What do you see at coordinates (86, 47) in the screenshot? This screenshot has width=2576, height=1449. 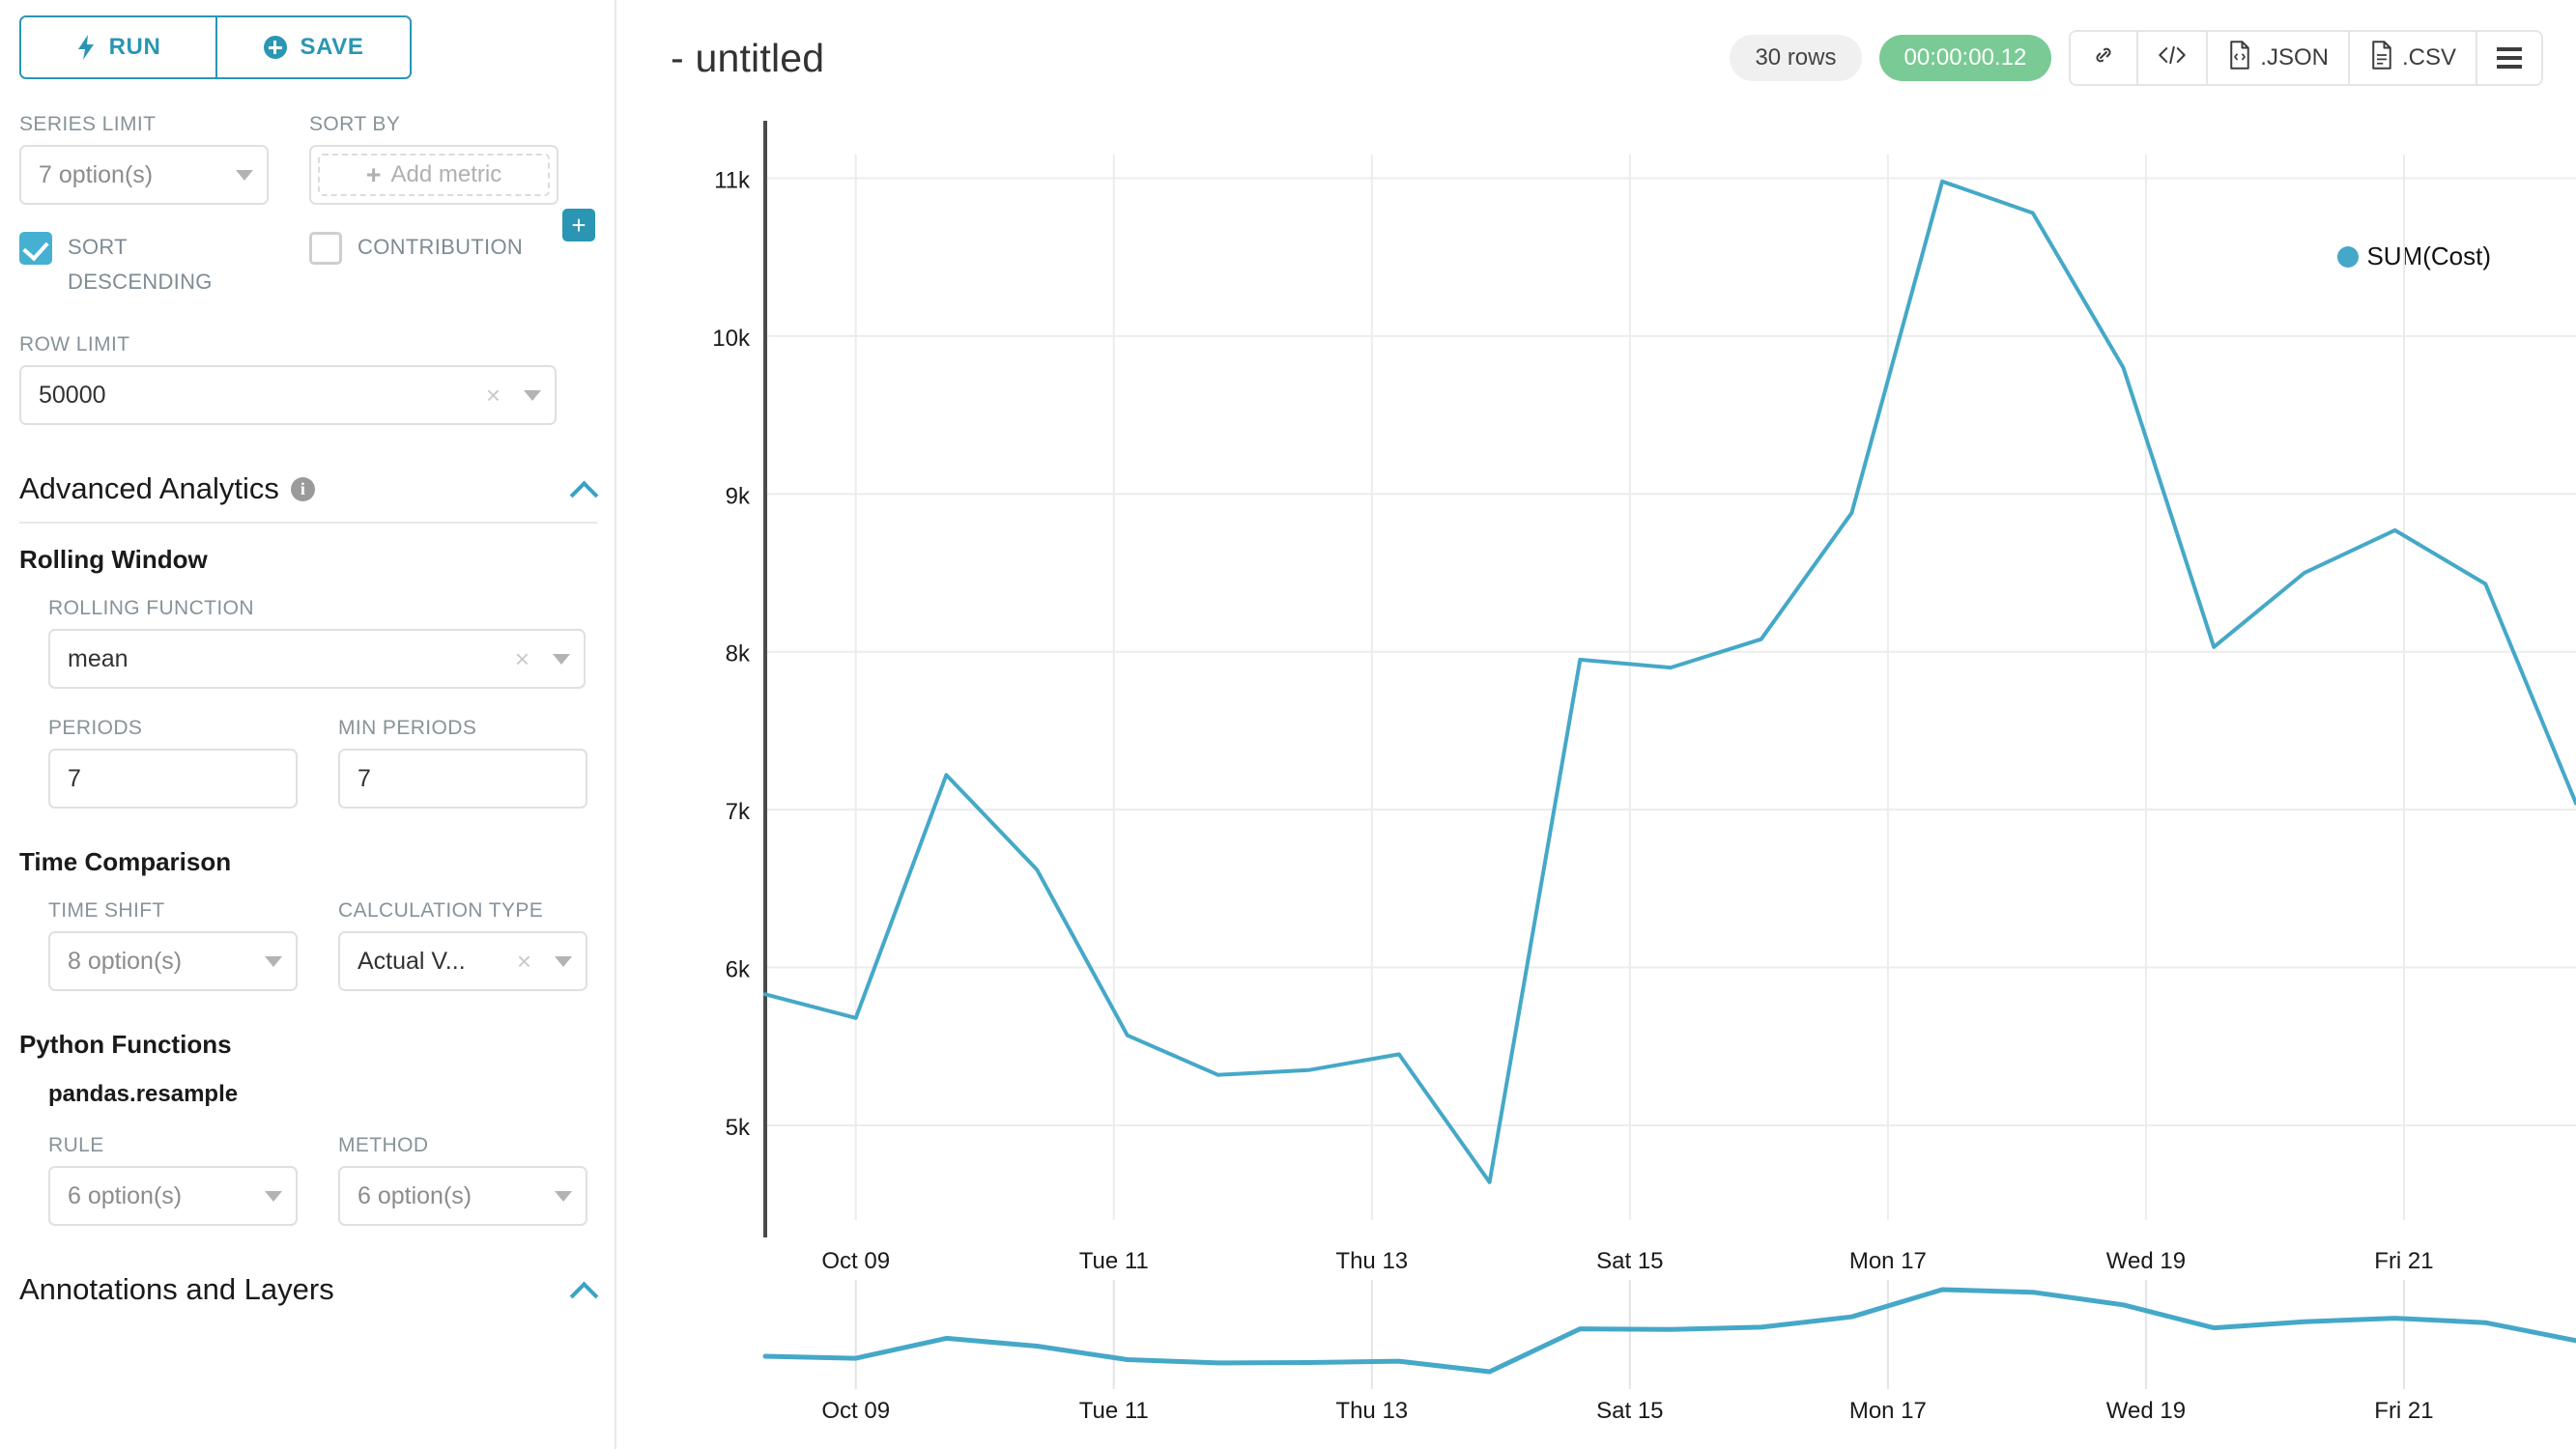 I see `bolt-icon` at bounding box center [86, 47].